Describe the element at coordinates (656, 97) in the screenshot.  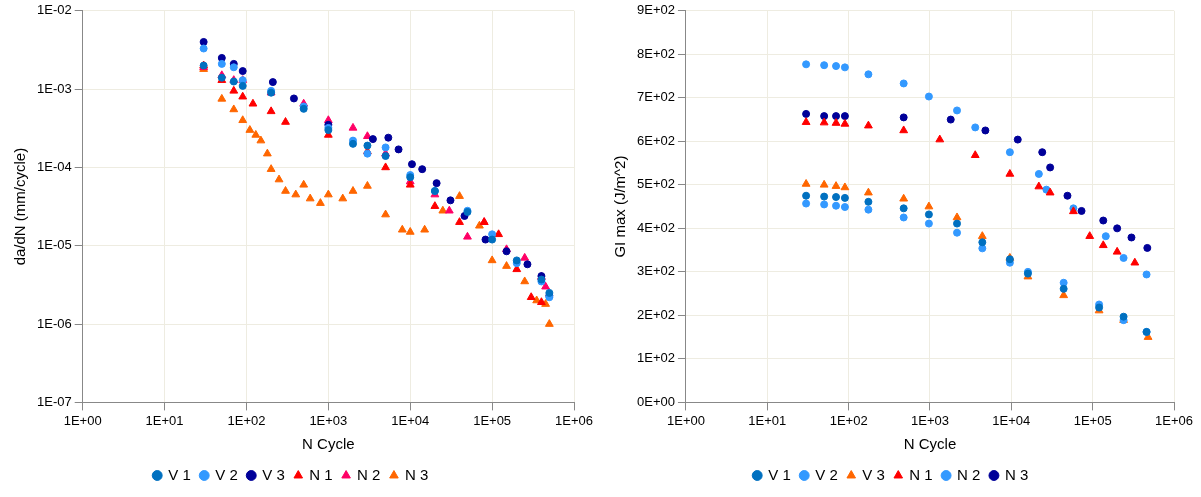
I see `y-tick-label: 7E+02` at that location.